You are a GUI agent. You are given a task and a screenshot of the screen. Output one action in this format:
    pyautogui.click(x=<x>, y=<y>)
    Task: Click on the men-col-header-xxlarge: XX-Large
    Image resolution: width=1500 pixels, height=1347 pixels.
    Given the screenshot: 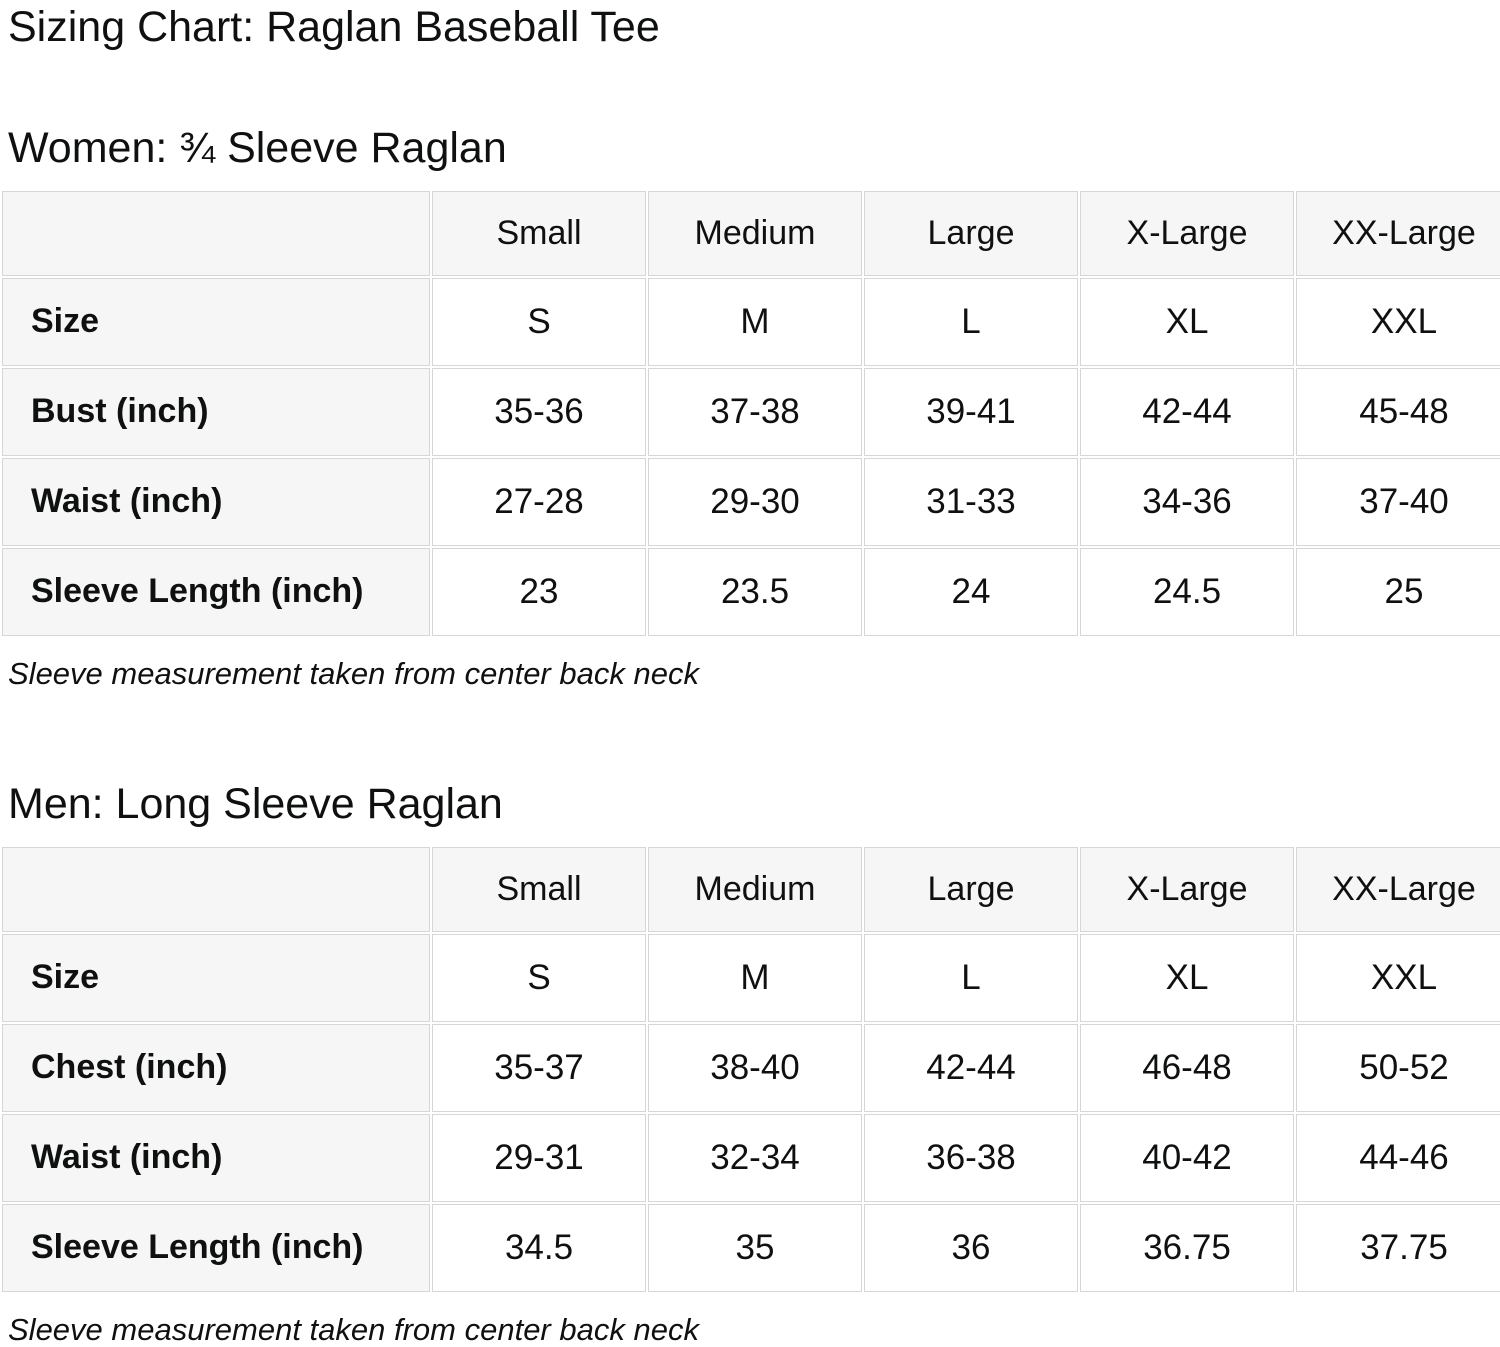 What is the action you would take?
    pyautogui.click(x=1398, y=889)
    